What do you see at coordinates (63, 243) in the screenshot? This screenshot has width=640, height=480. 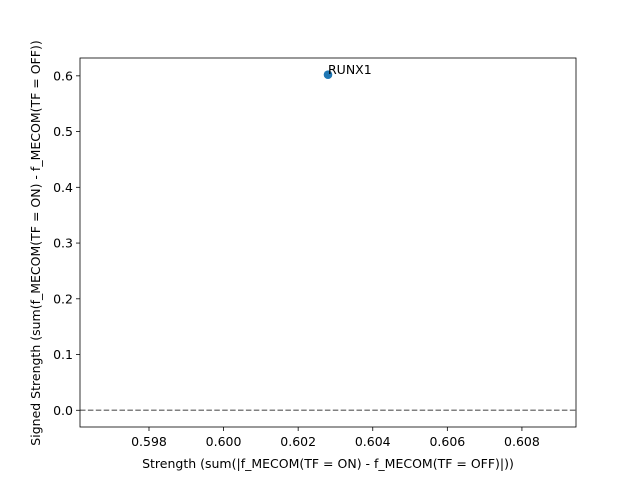 I see `y-tick-label: 0.3` at bounding box center [63, 243].